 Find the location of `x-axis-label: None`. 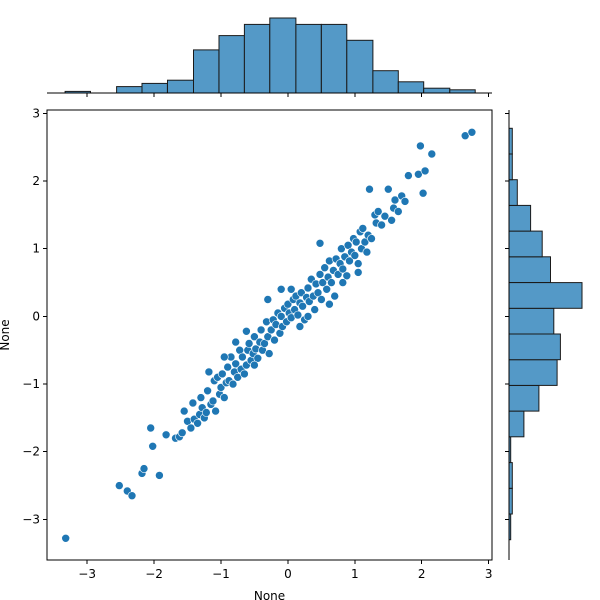

x-axis-label: None is located at coordinates (269, 594).